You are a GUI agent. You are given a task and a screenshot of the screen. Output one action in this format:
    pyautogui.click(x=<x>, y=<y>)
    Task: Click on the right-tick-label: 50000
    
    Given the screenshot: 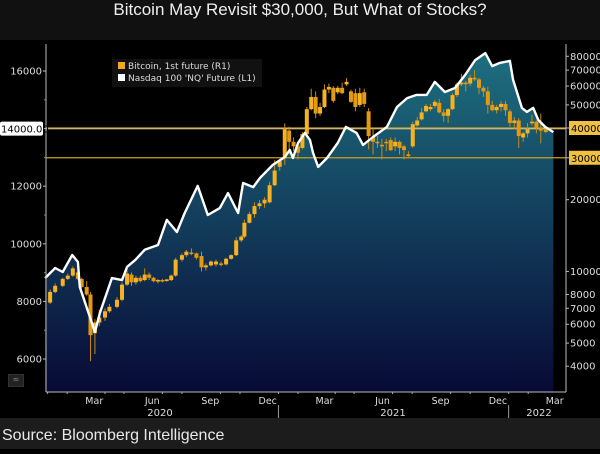 What is the action you would take?
    pyautogui.click(x=585, y=105)
    